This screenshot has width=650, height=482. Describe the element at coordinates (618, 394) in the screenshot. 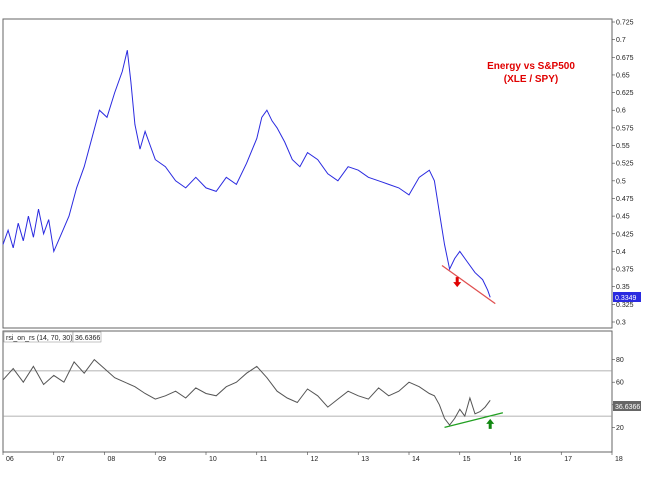

I see `rsi-y-axis: 20406080` at that location.